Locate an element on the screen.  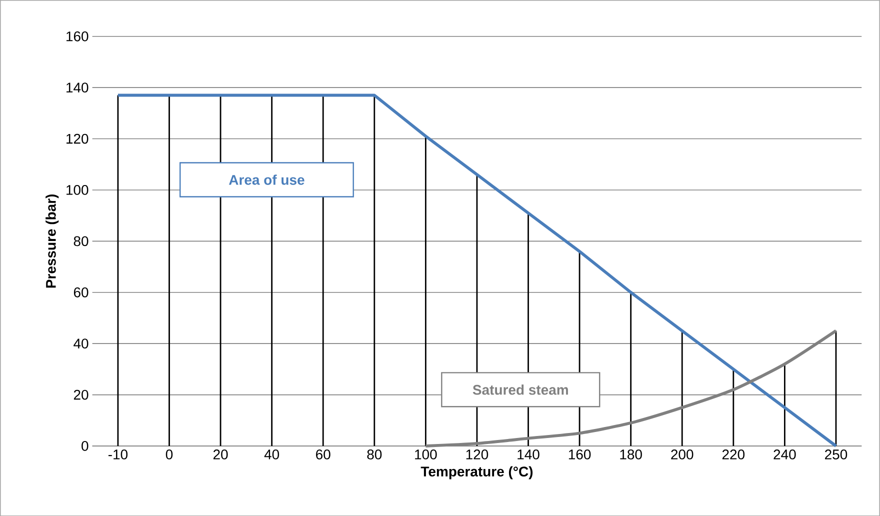
y-tick-label: 100 is located at coordinates (77, 189).